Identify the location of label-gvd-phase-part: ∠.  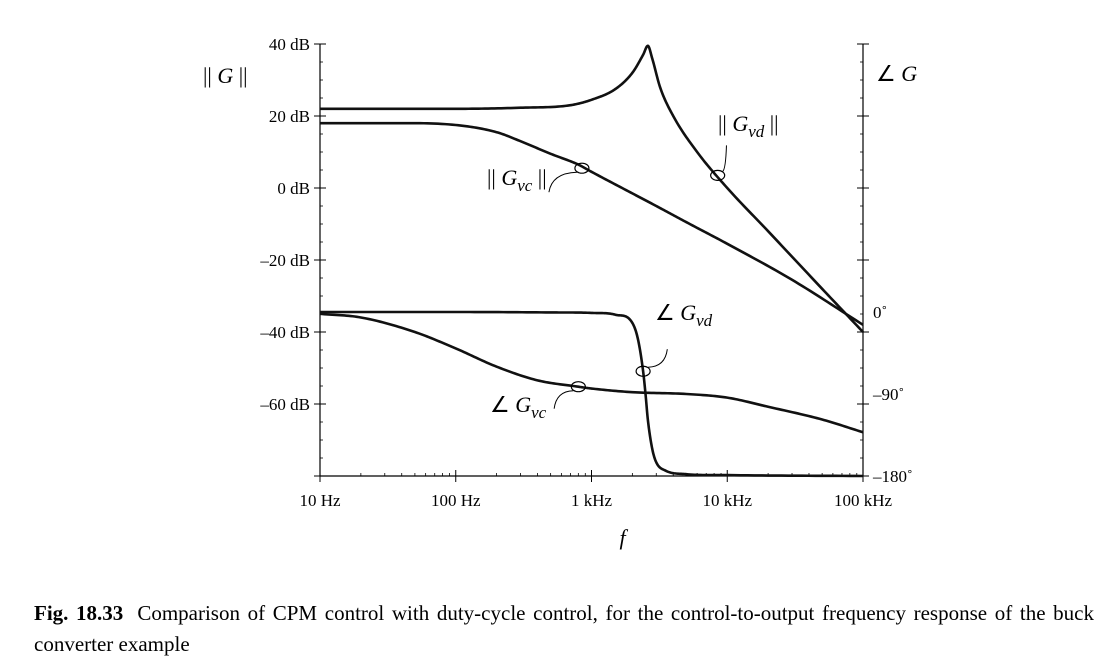
(665, 312).